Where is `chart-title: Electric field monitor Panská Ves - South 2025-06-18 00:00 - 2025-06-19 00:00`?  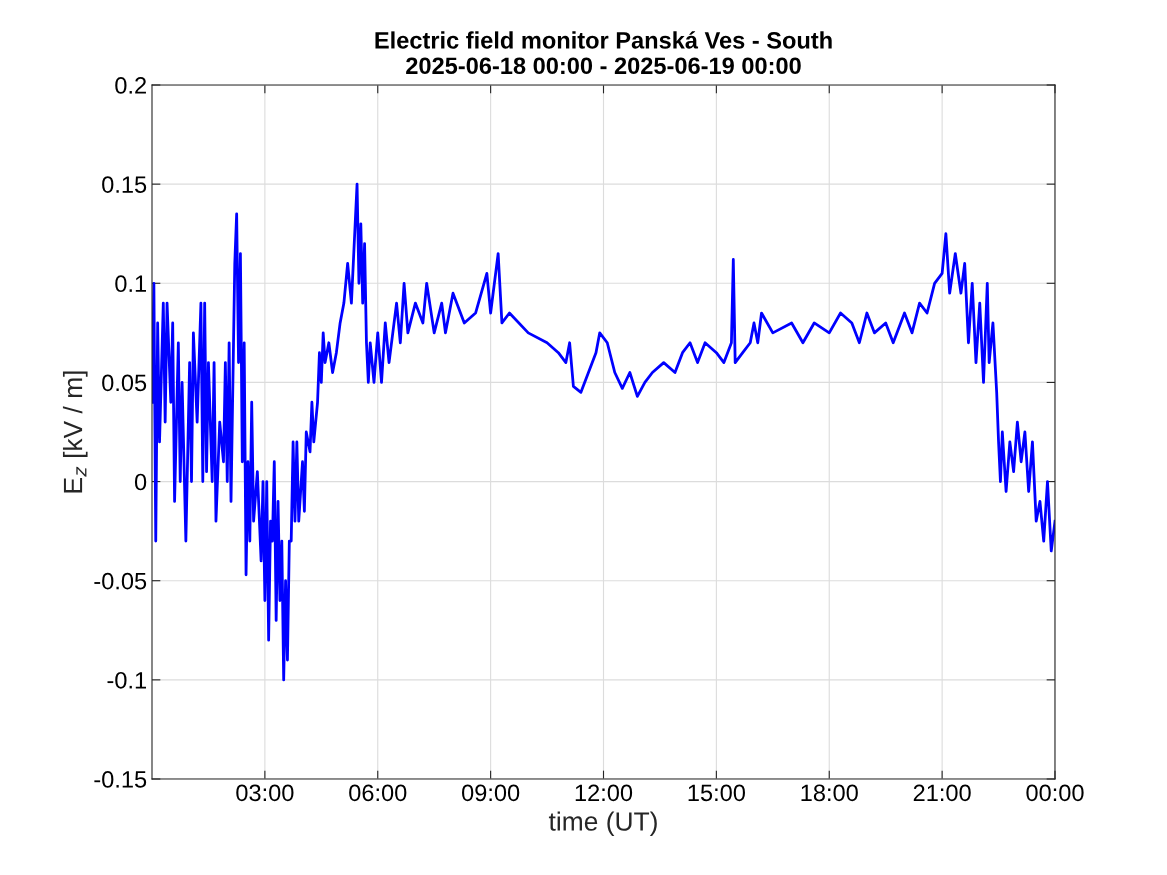 chart-title: Electric field monitor Panská Ves - South 2025-06-18 00:00 - 2025-06-19 00:00 is located at coordinates (603, 53).